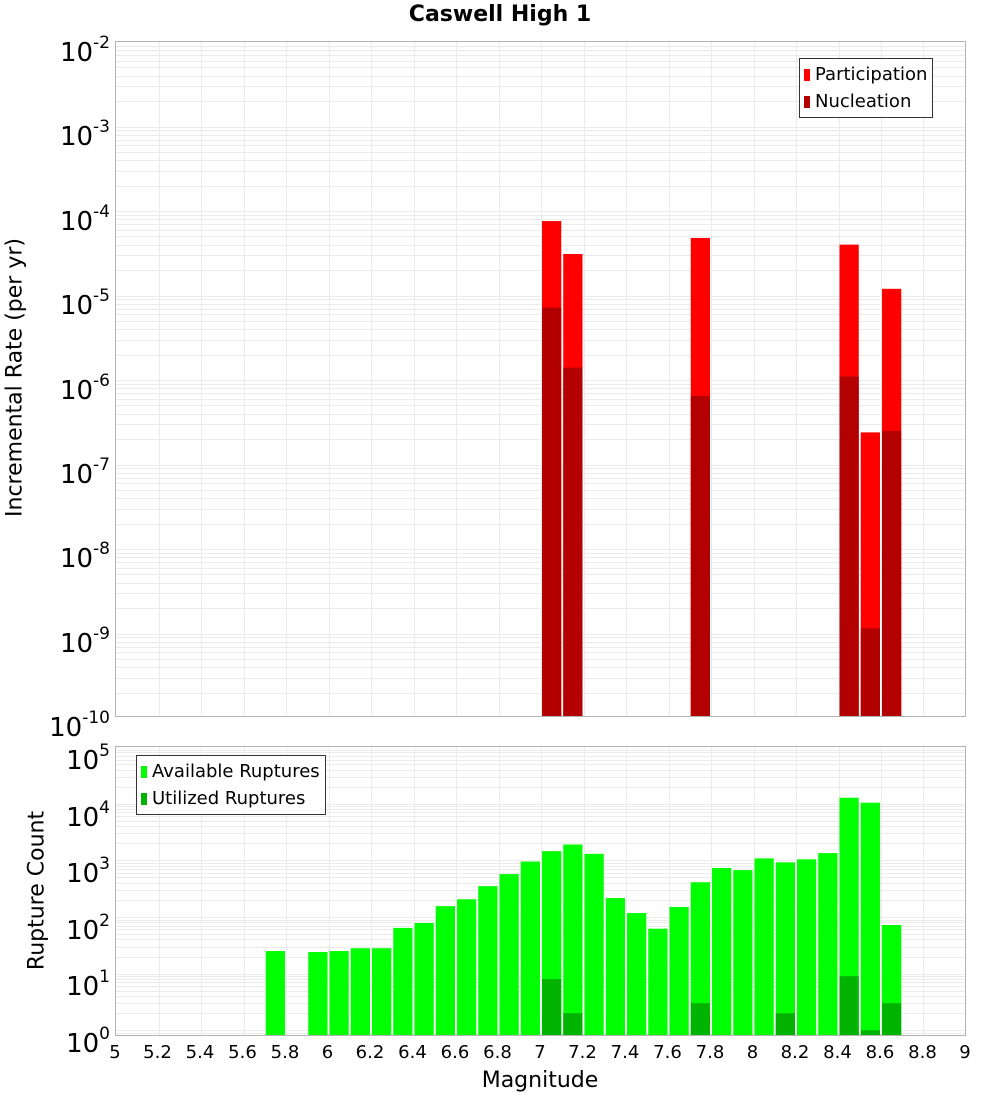 The image size is (1000, 1100). I want to click on x-tick-label: 6.2, so click(370, 1052).